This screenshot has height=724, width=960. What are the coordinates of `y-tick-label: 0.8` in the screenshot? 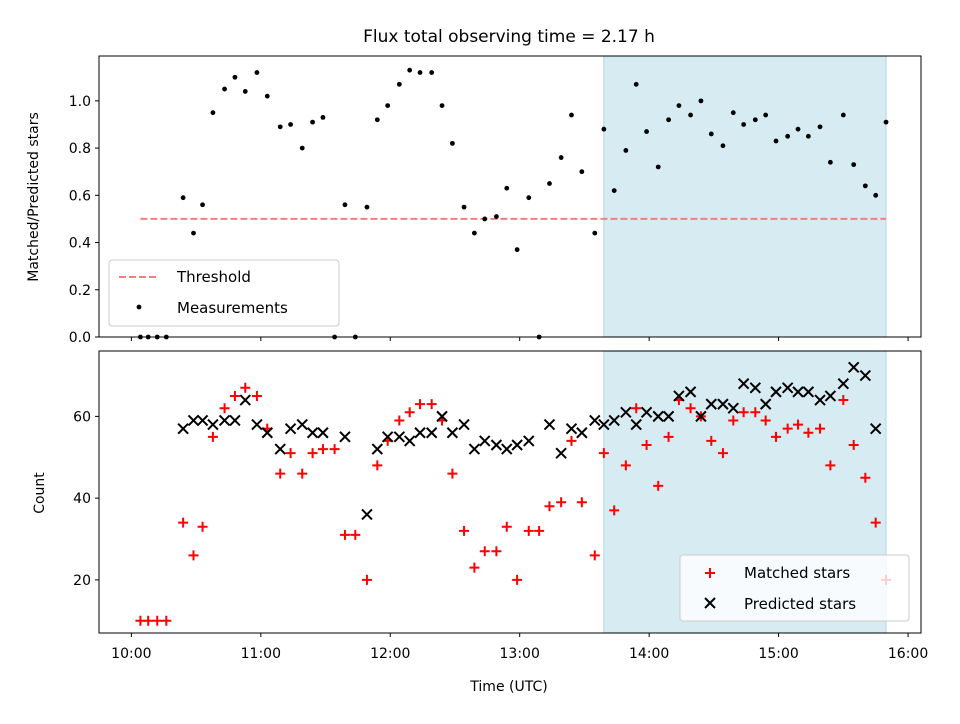 It's located at (80, 149).